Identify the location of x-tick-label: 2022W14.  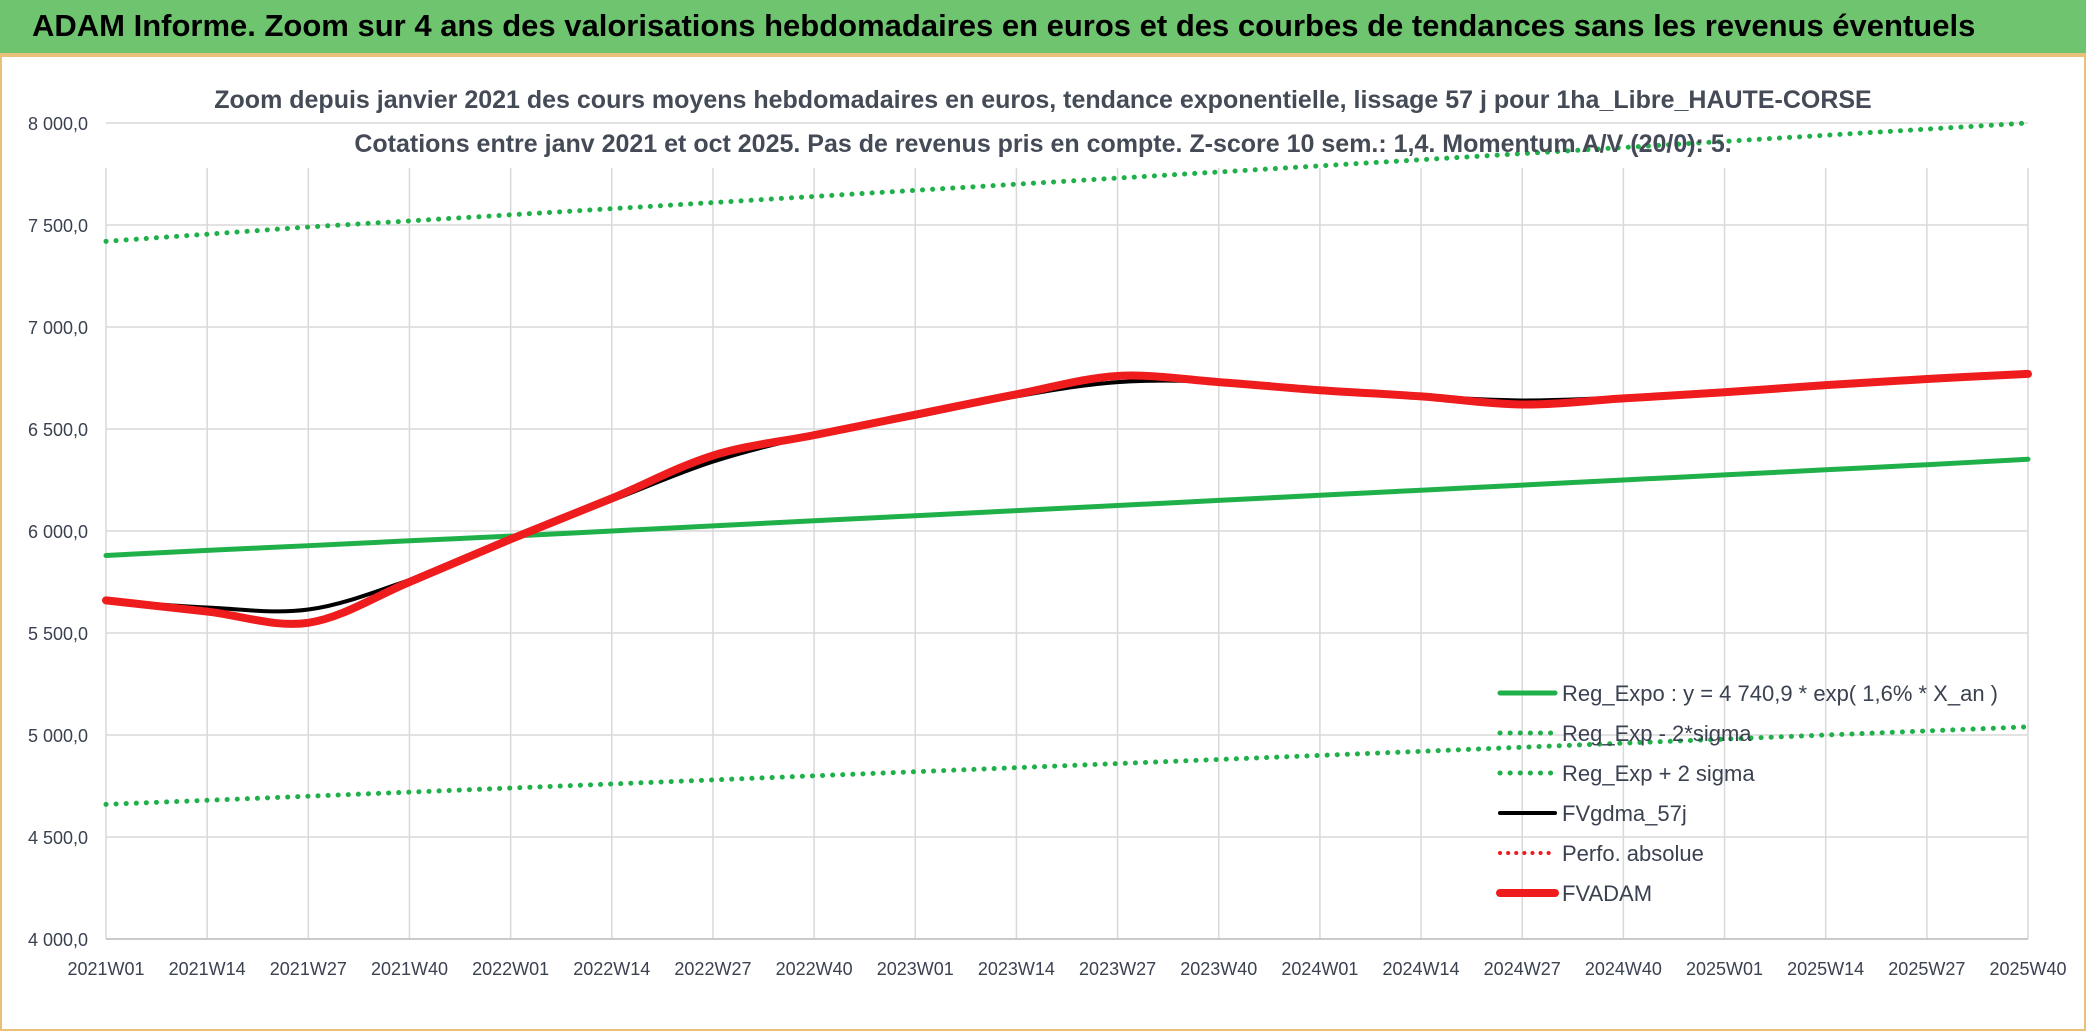
(611, 969).